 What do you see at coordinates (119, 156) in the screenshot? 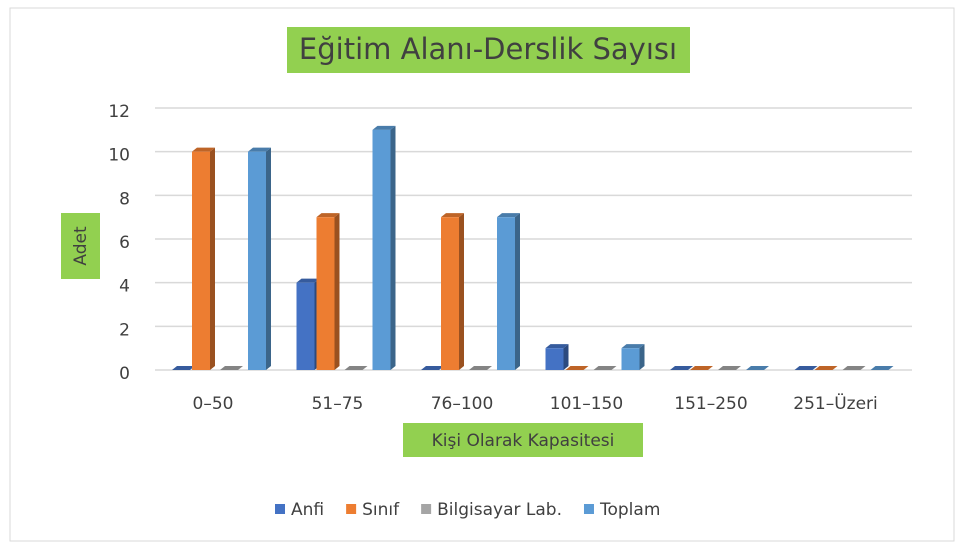
I see `y-tick-label: 10` at bounding box center [119, 156].